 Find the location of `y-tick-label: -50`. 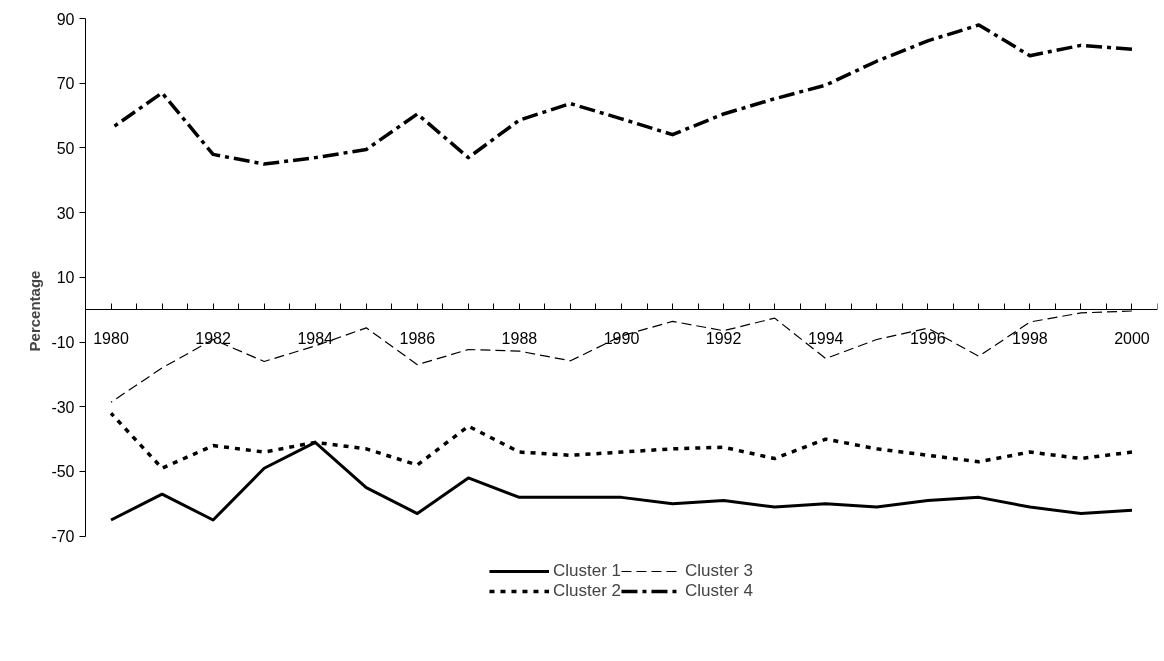

y-tick-label: -50 is located at coordinates (63, 472).